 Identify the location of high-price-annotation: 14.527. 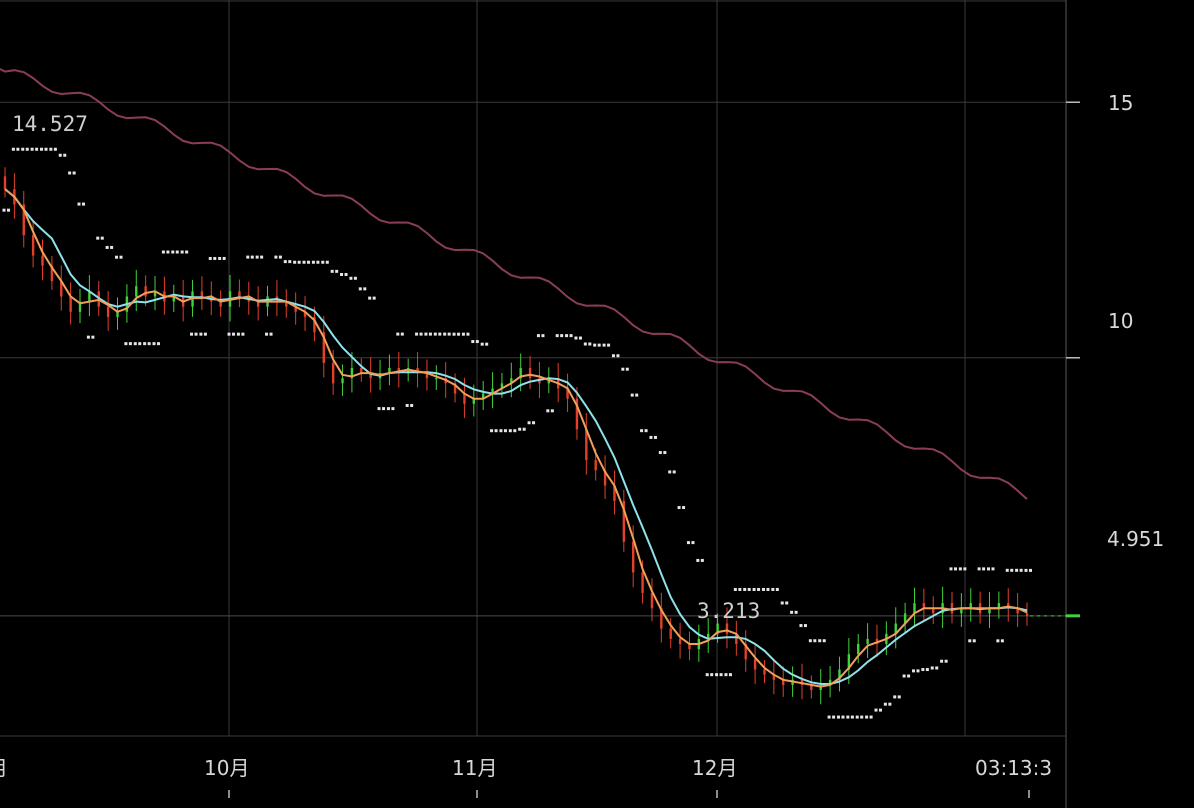
(50, 124).